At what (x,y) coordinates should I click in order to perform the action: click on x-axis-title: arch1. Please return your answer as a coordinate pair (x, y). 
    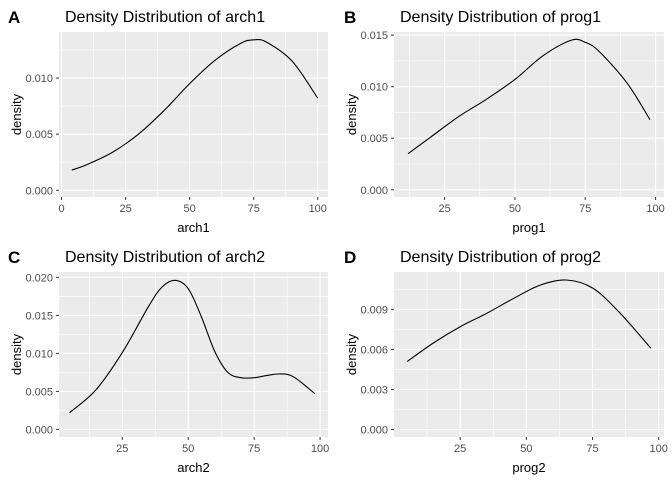
    Looking at the image, I should click on (193, 227).